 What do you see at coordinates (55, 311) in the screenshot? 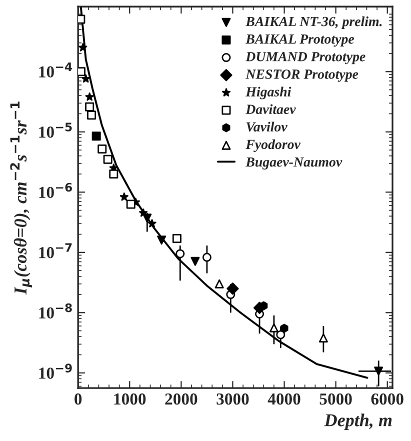
I see `y-tick-label: 10$^{−8}$` at bounding box center [55, 311].